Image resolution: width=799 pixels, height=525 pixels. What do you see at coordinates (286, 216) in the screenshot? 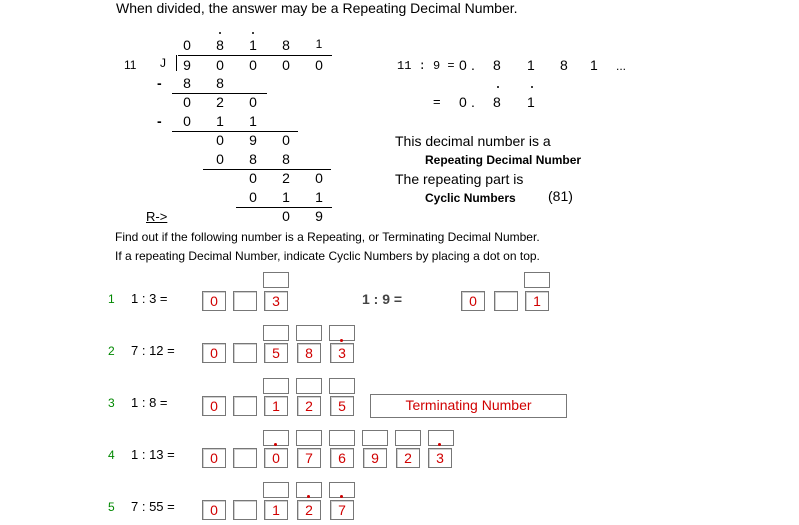
I see `remainder-digit: 0` at bounding box center [286, 216].